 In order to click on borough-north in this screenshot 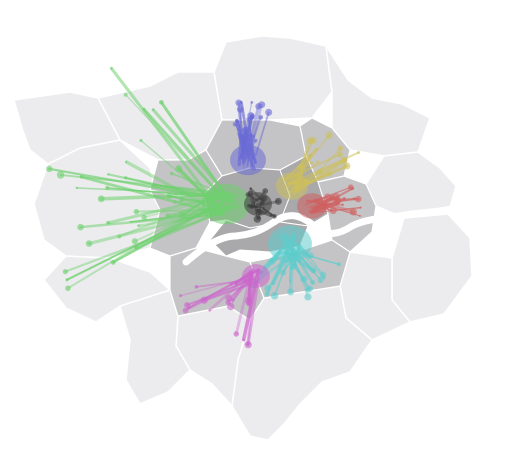, I will do `click(273, 78)`.